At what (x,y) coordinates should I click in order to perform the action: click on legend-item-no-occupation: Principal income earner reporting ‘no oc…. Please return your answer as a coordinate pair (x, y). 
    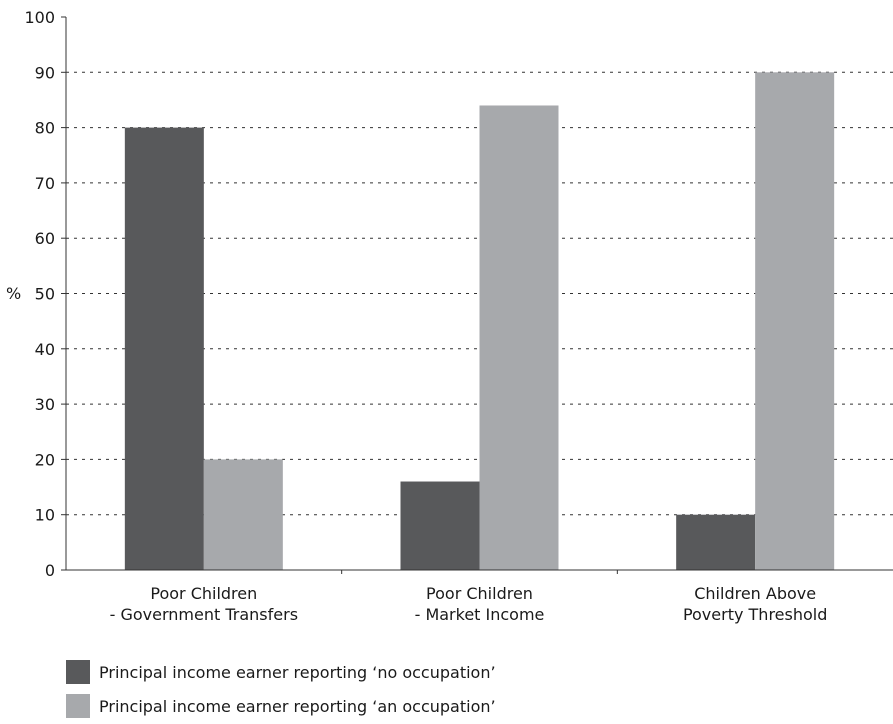
    Looking at the image, I should click on (281, 672).